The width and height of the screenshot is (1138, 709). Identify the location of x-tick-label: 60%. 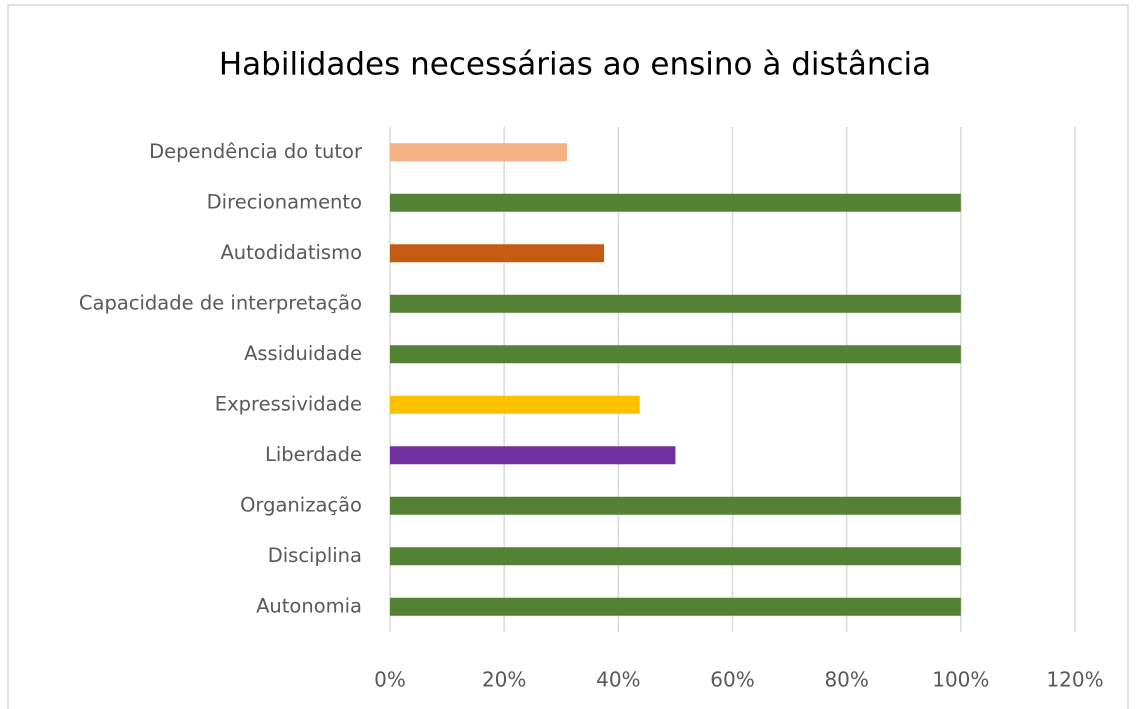
(732, 680).